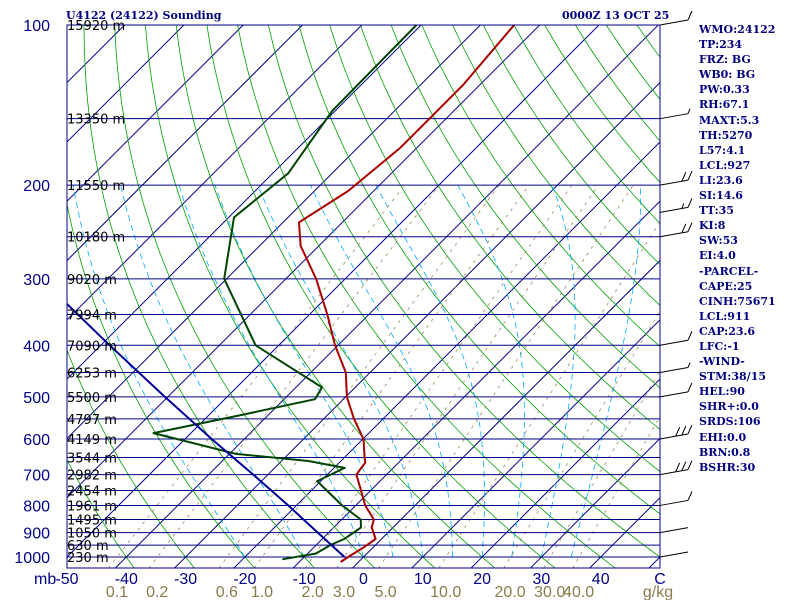 The width and height of the screenshot is (800, 600). Describe the element at coordinates (725, 60) in the screenshot. I see `stability-index-item: FRZ: BG` at that location.